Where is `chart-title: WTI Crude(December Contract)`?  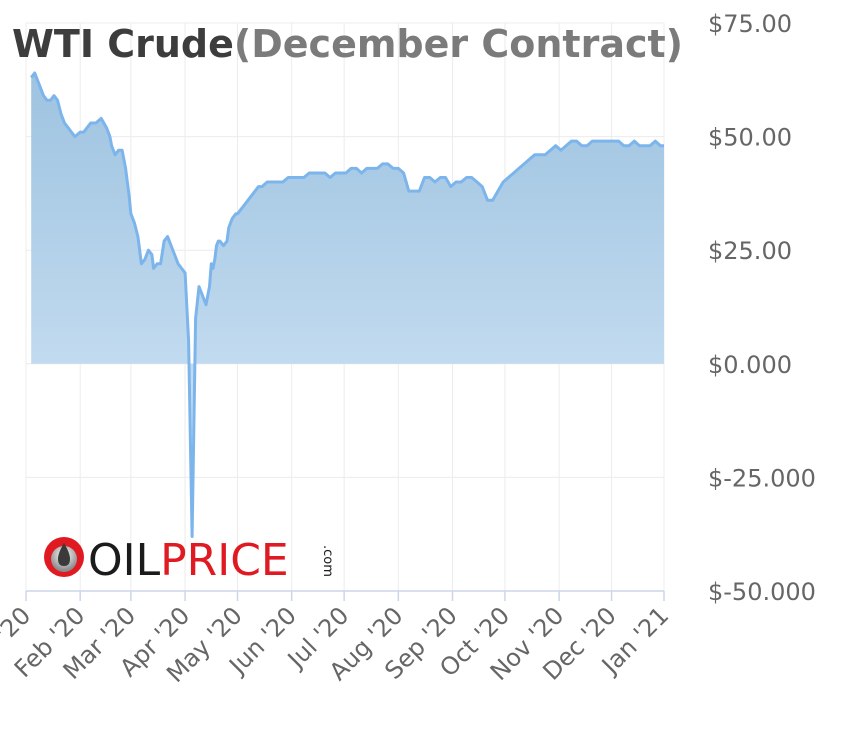
chart-title: WTI Crude(December Contract) is located at coordinates (347, 44).